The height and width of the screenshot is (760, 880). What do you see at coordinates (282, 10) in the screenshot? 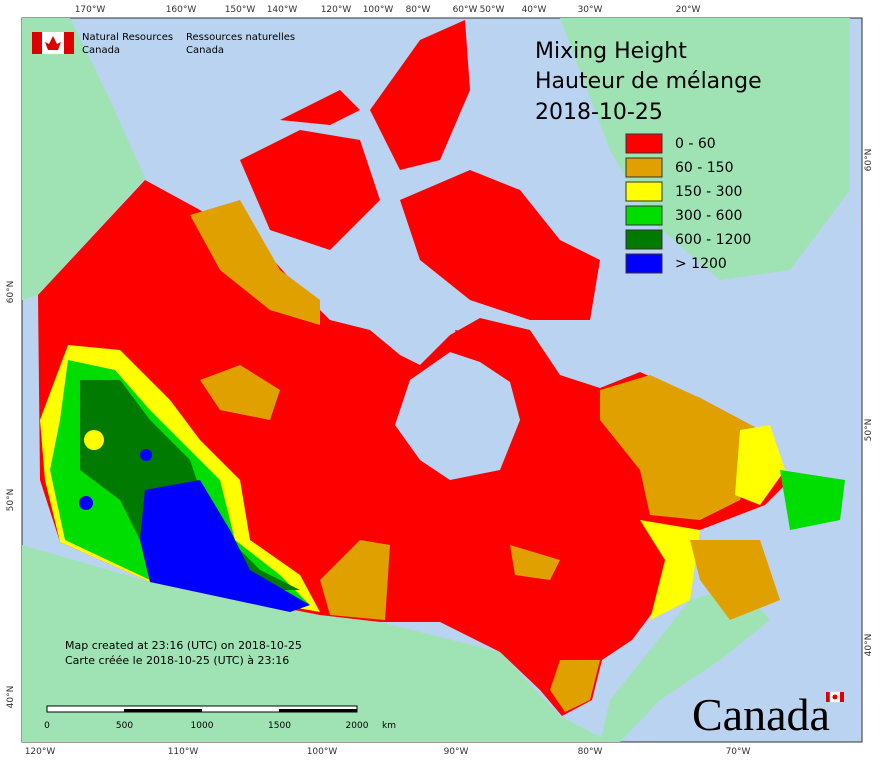
I see `graticule-label: 140°W` at bounding box center [282, 10].